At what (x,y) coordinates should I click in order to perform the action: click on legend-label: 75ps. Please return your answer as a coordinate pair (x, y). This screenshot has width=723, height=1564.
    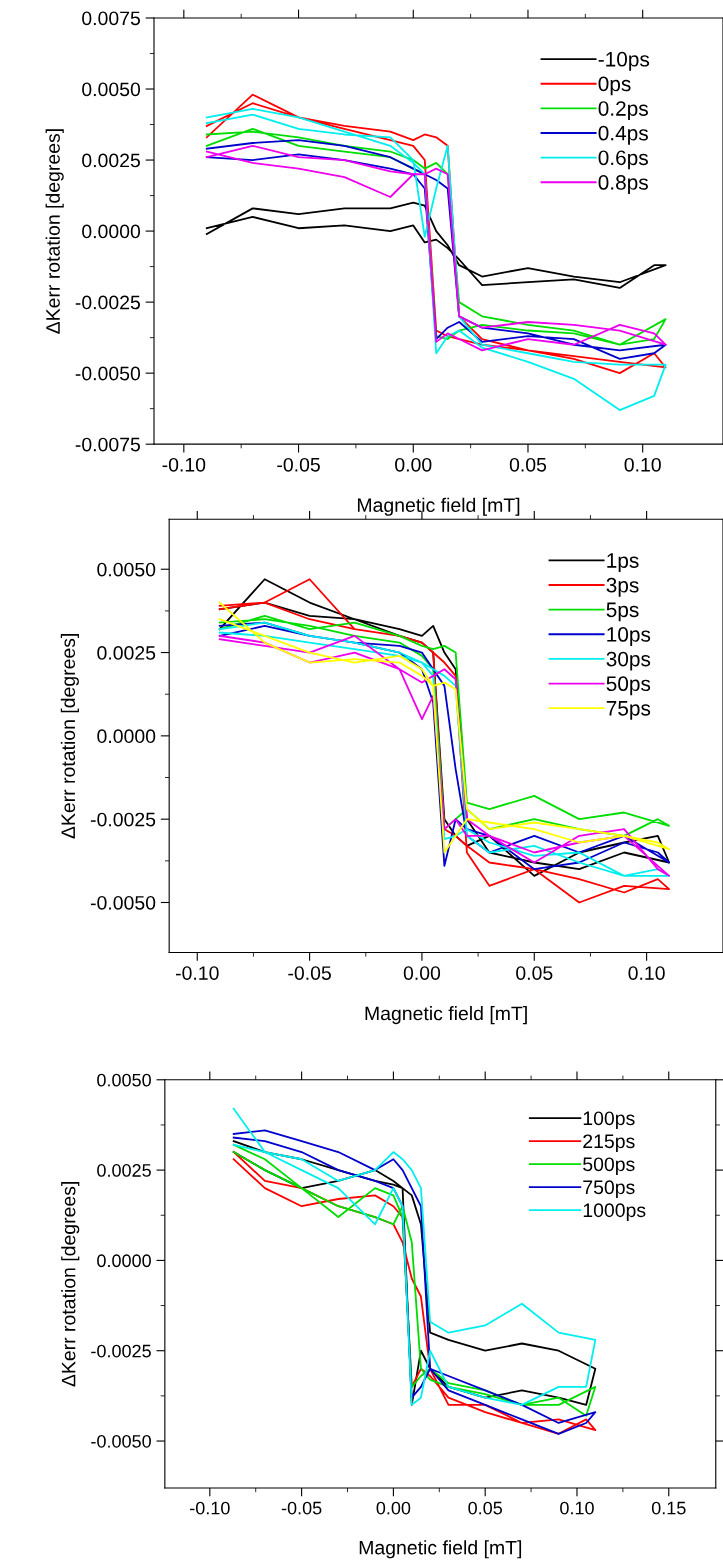
    Looking at the image, I should click on (628, 710).